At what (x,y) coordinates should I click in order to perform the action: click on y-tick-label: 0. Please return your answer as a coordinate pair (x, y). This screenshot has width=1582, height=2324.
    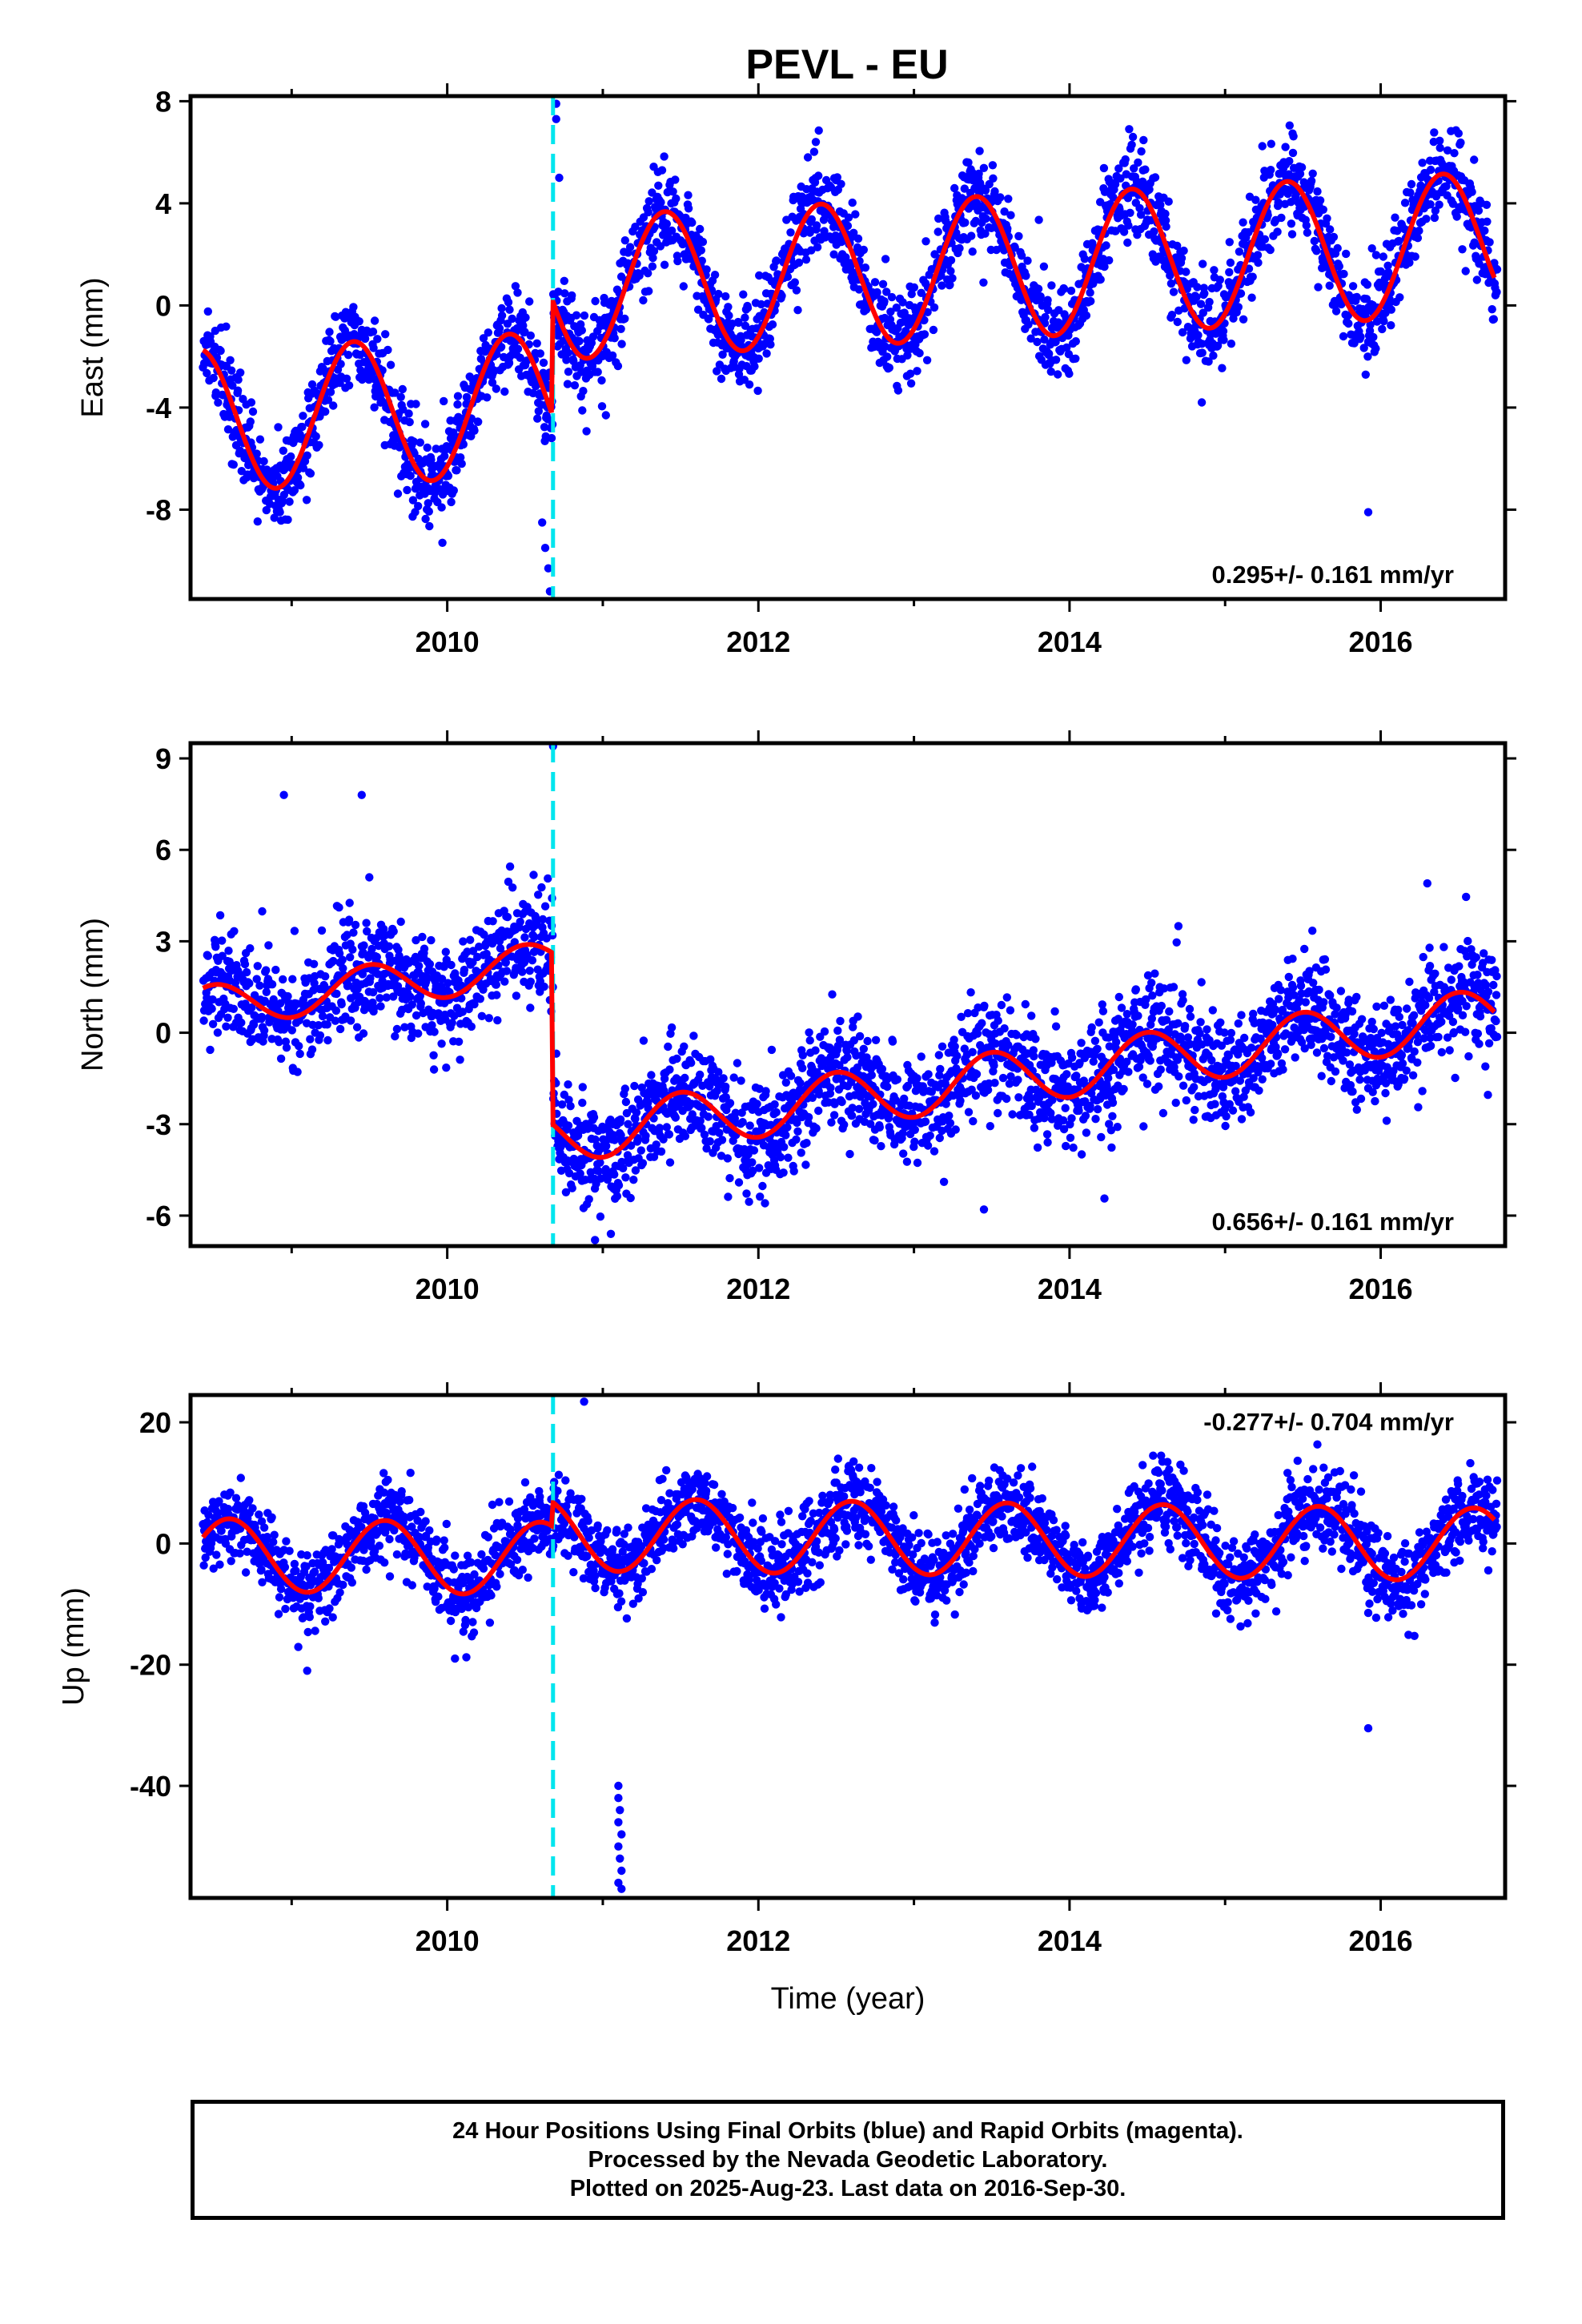
    Looking at the image, I should click on (163, 305).